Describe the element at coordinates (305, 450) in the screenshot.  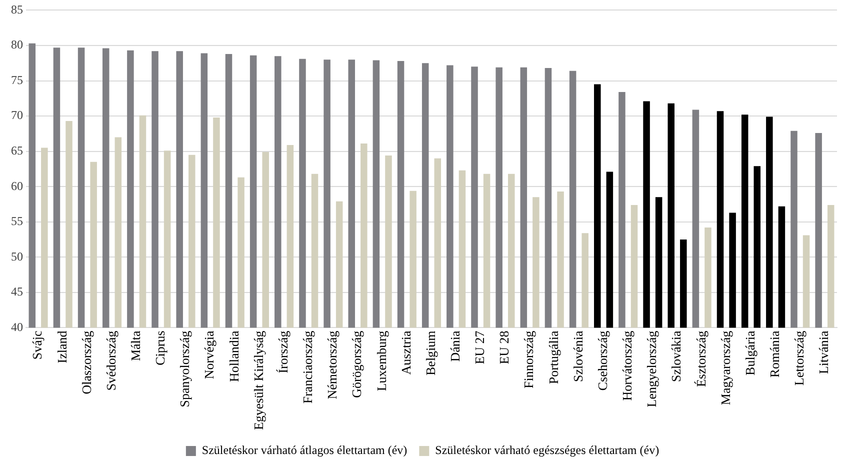
I see `legend-label: Születéskor várható átlagos élettartam (év)` at that location.